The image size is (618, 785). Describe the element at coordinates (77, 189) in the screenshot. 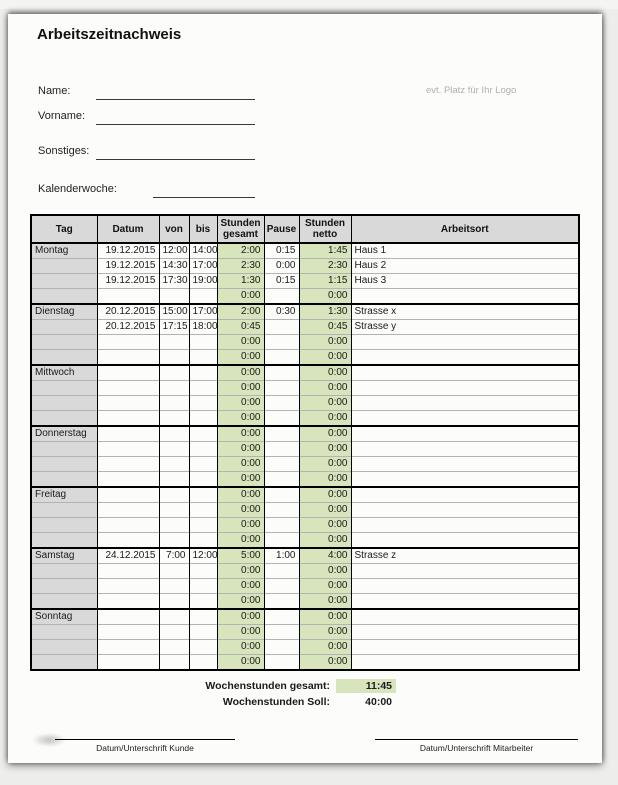

I see `kalenderwoche-label: Kalenderwoche:` at that location.